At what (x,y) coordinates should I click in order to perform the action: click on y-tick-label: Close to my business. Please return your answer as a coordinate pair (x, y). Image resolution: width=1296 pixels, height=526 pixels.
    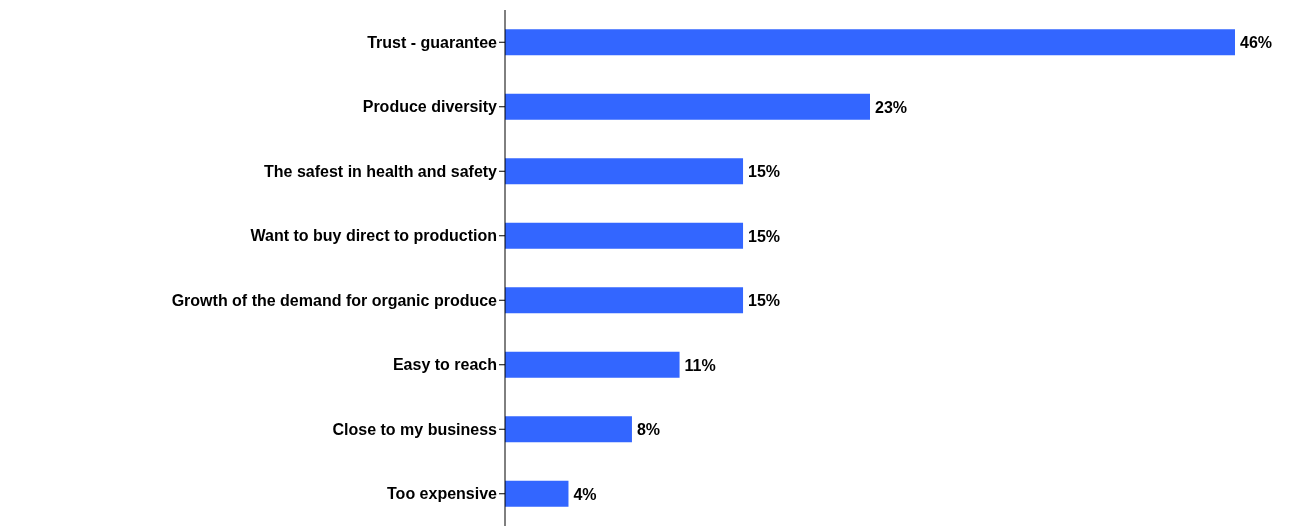
    Looking at the image, I should click on (415, 429).